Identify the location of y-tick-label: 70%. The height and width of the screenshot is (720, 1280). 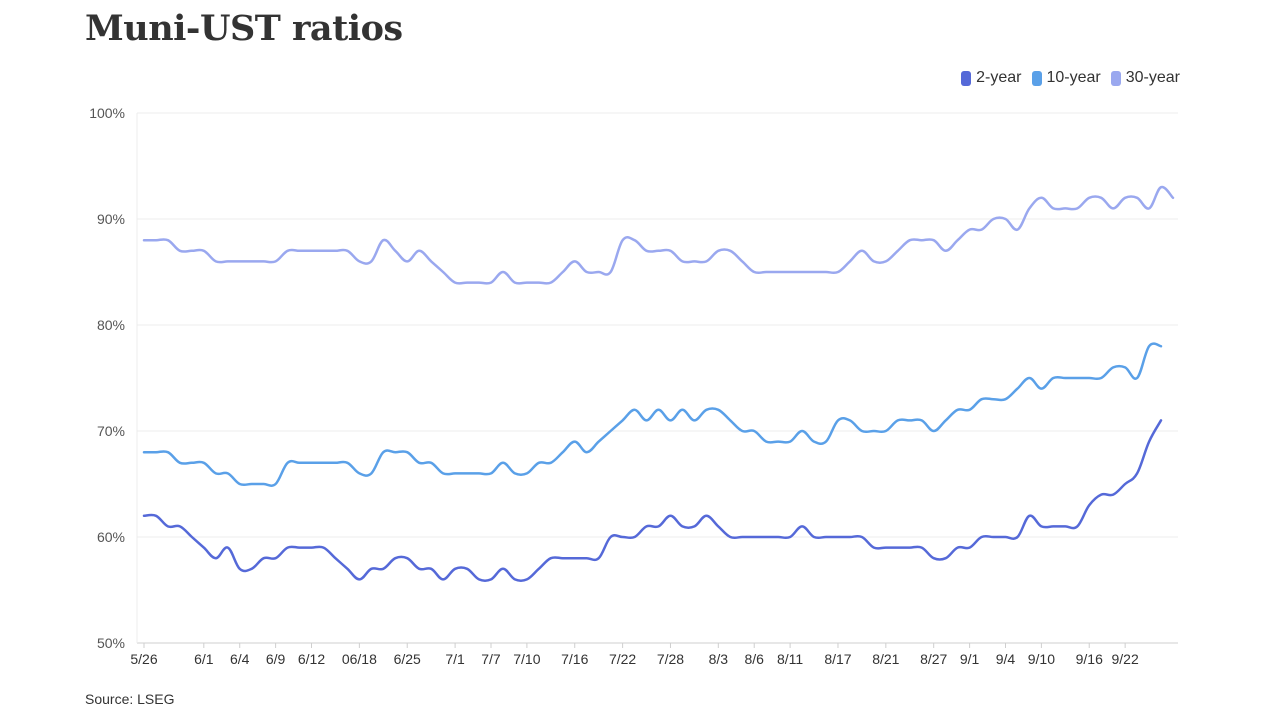
(111, 431).